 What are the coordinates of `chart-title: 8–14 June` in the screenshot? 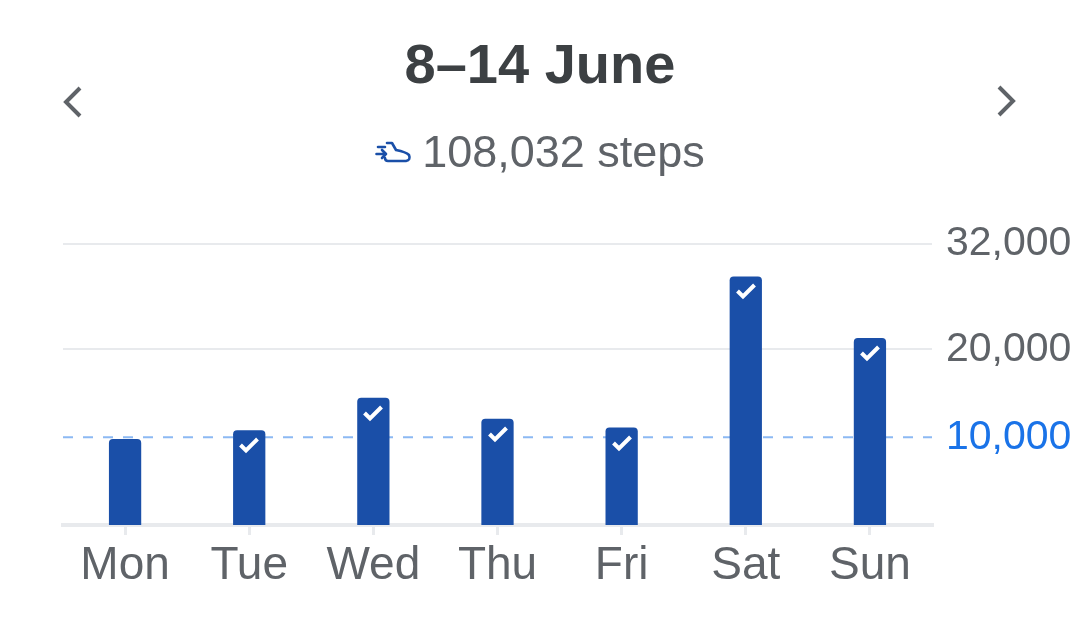 It's located at (540, 64).